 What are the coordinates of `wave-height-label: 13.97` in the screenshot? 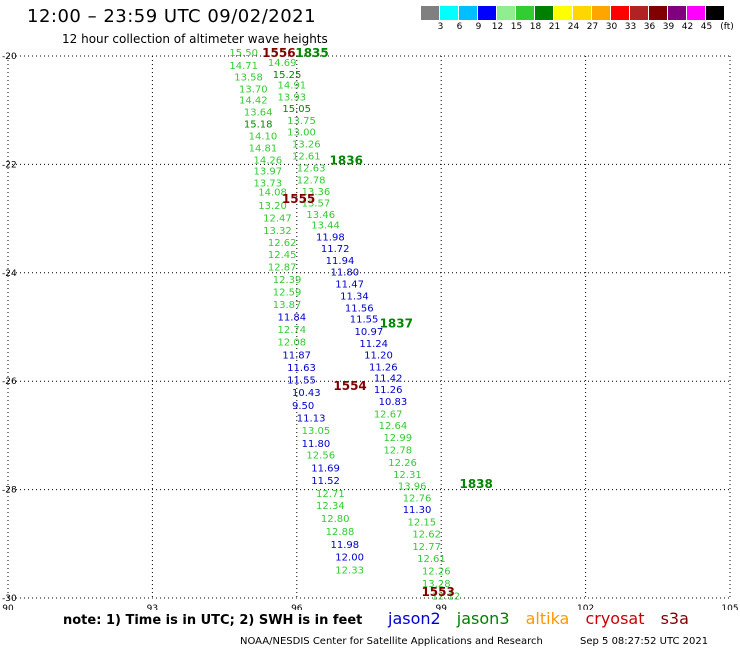 It's located at (267, 172).